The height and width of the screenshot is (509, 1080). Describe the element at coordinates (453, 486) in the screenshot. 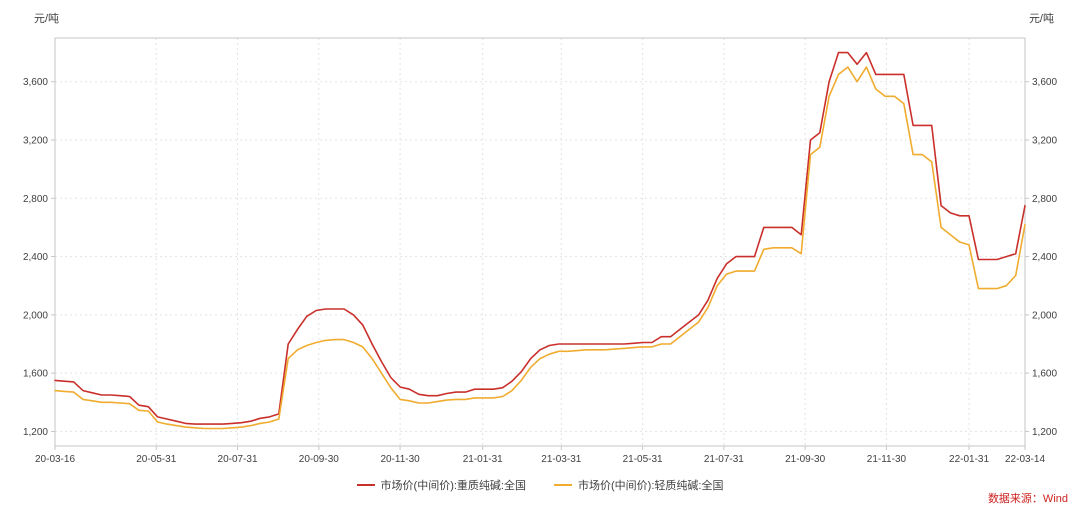

I see `legend-label-heavy-soda-ash: 市场价(中间价):重质纯碱:全国` at that location.